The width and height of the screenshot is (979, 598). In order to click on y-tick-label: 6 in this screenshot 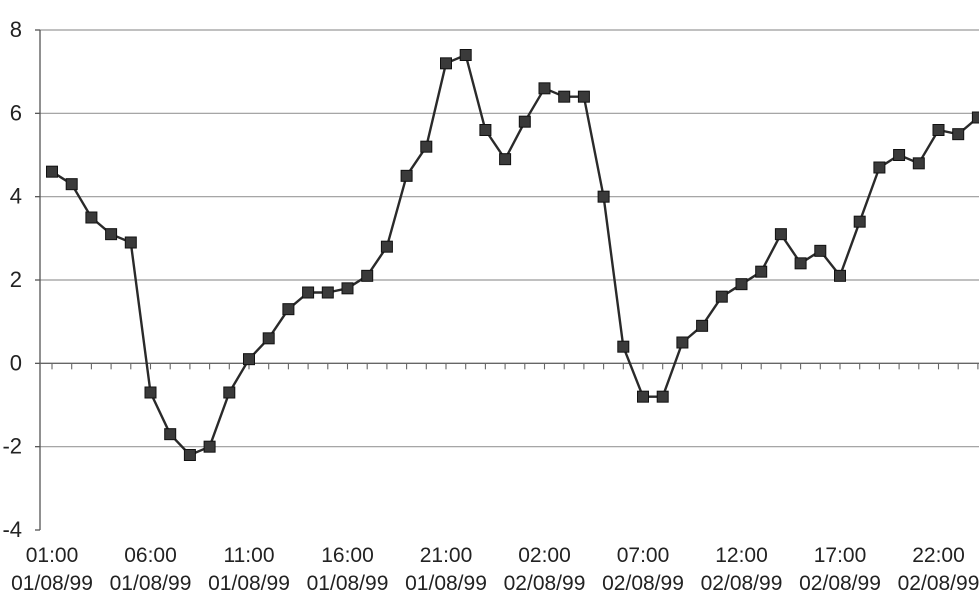, I will do `click(16, 112)`.